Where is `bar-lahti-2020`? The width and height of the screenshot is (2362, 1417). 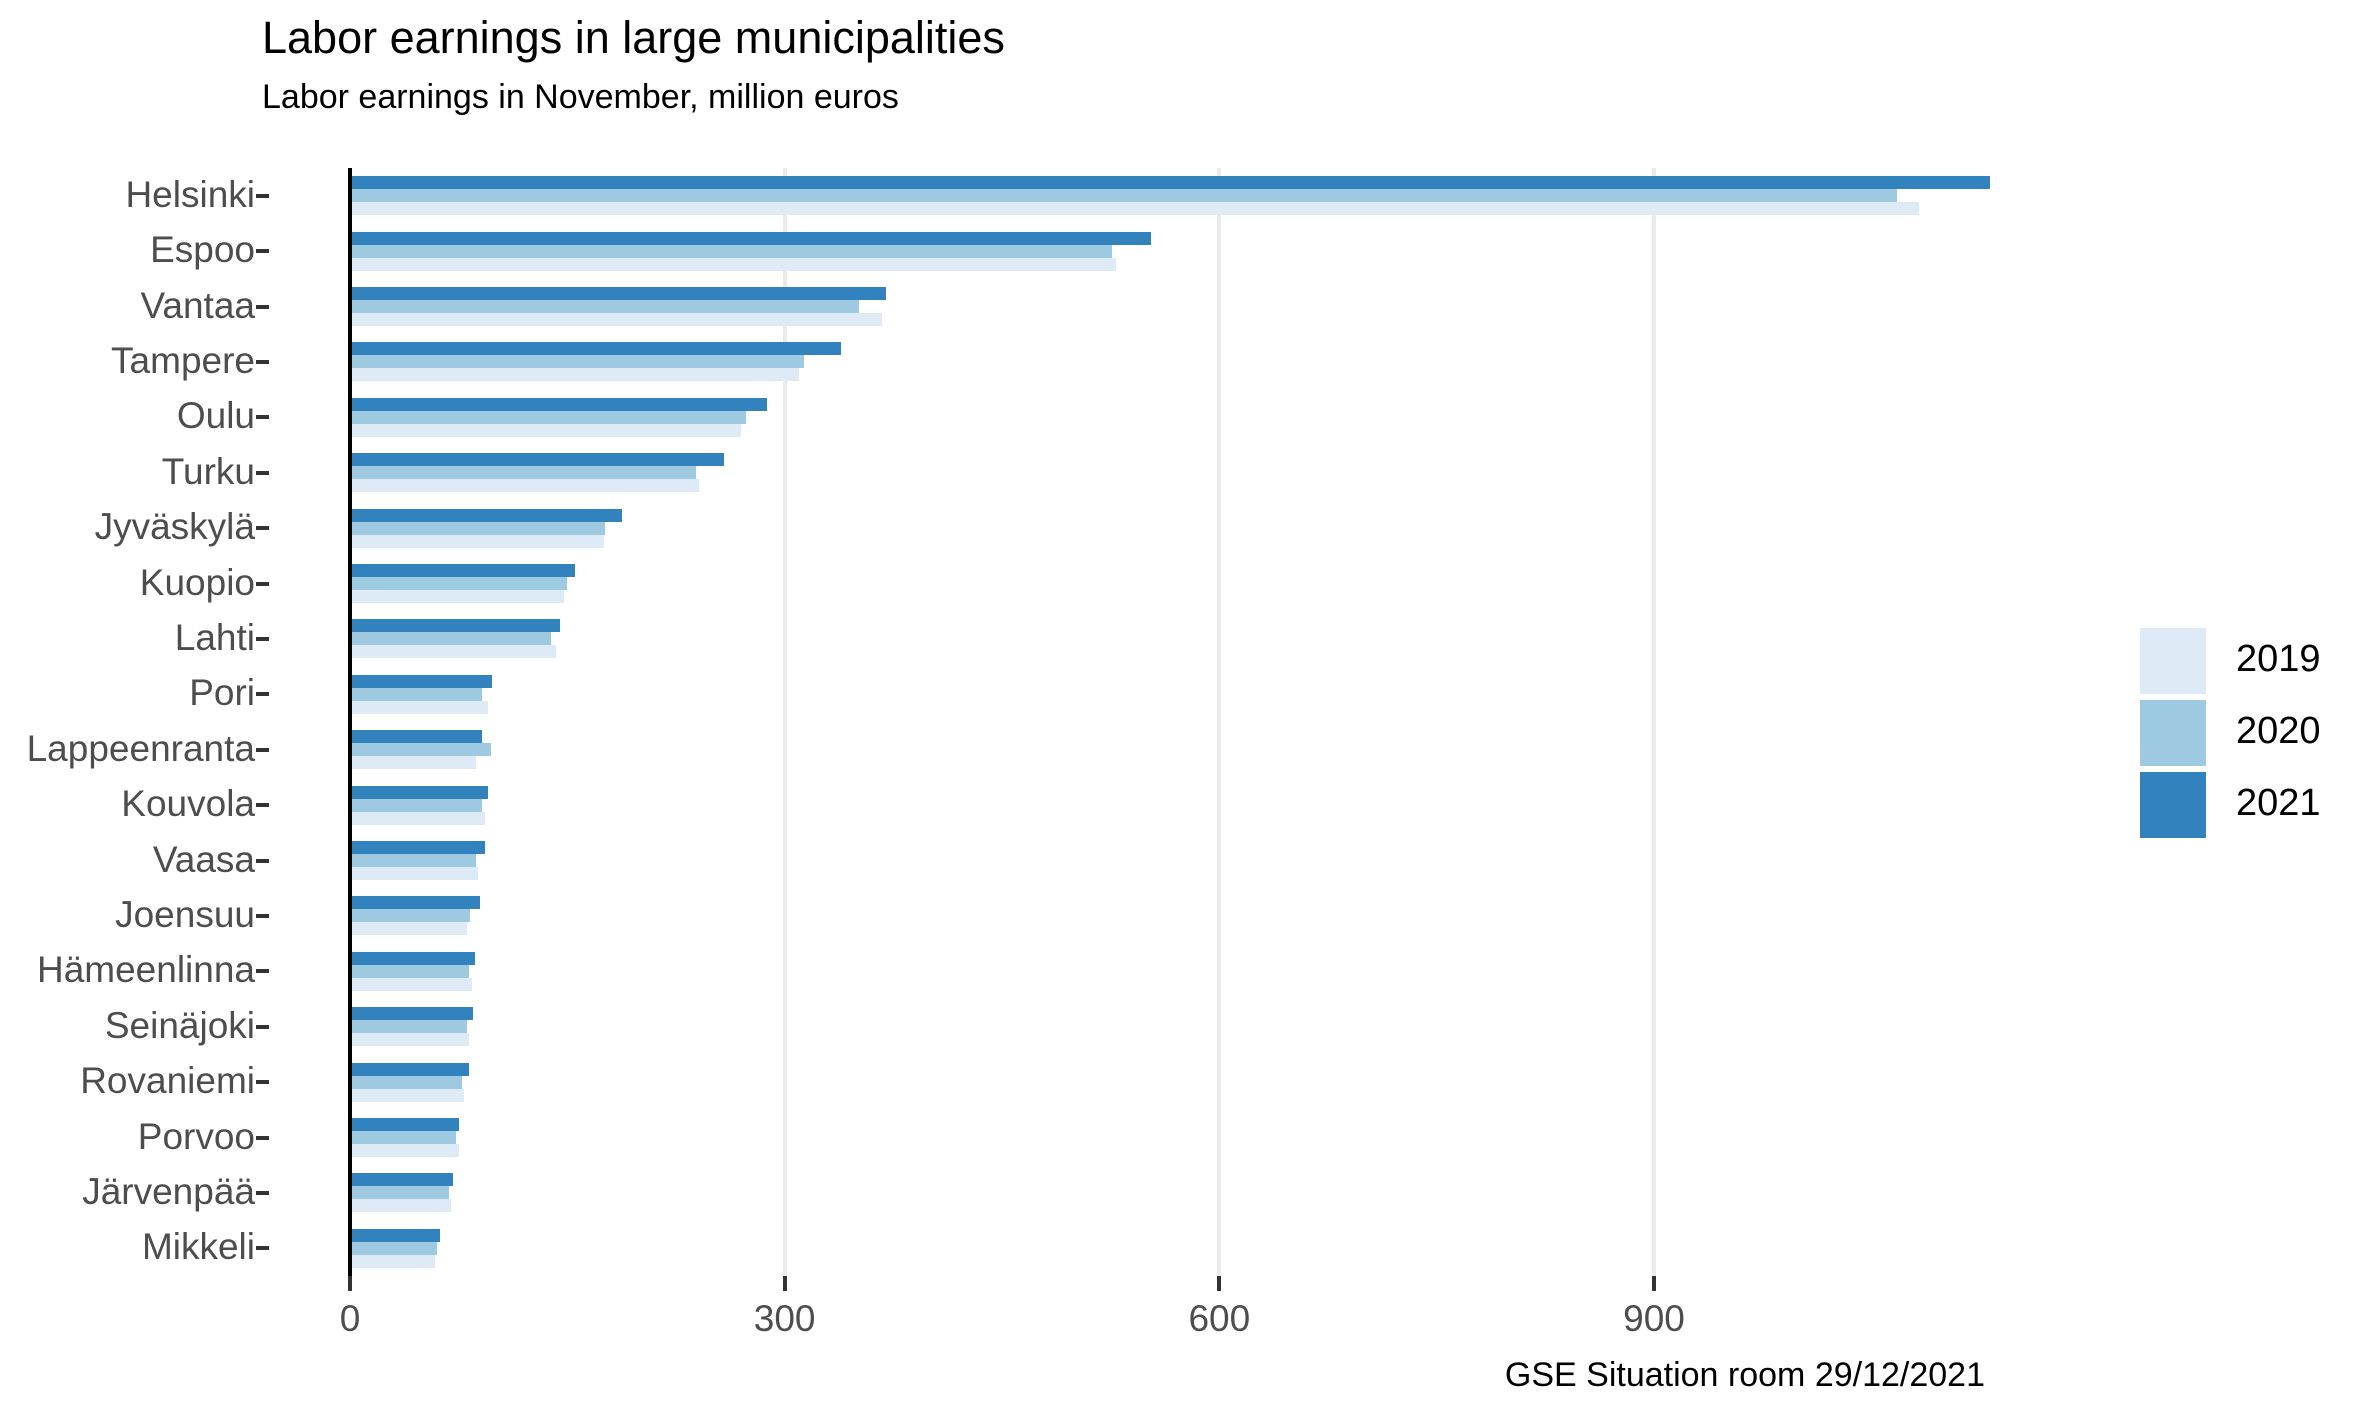 bar-lahti-2020 is located at coordinates (451, 639).